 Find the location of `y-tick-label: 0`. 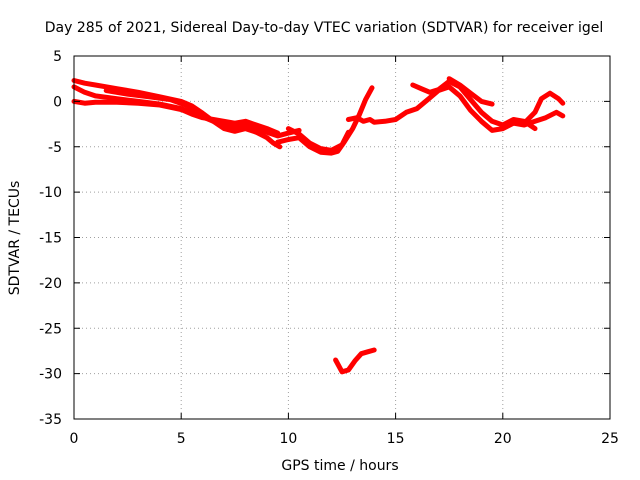

y-tick-label: 0 is located at coordinates (57, 102).